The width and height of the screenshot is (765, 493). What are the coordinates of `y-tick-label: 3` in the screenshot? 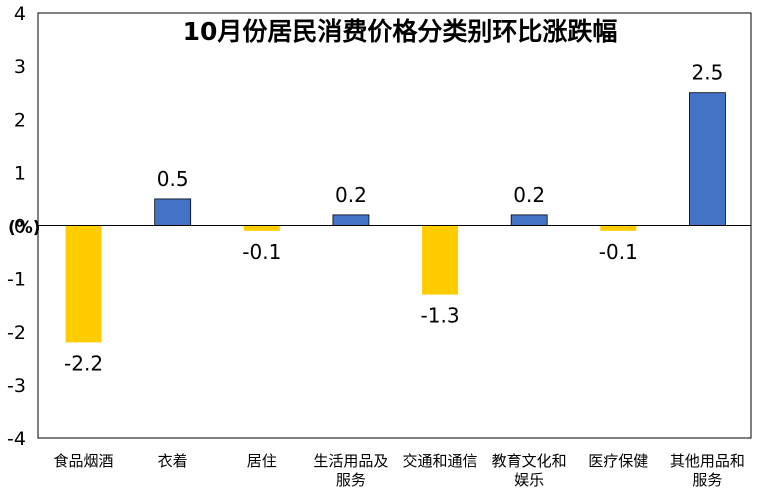 It's located at (20, 67).